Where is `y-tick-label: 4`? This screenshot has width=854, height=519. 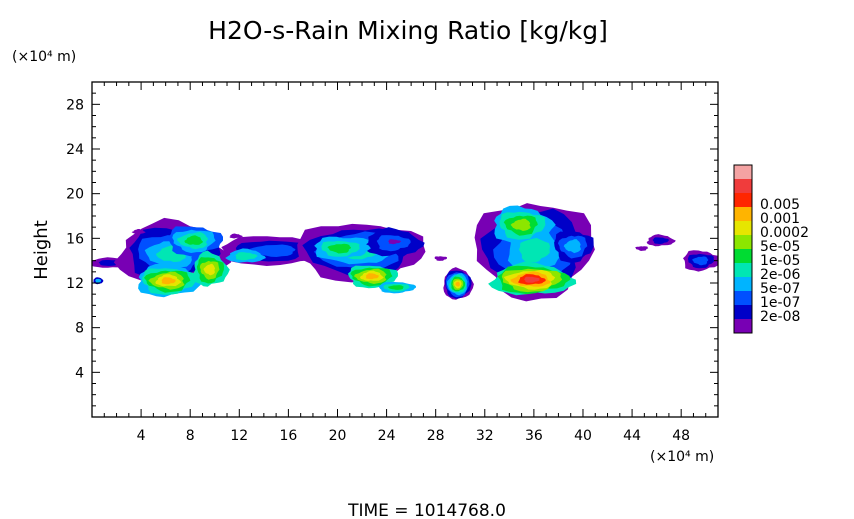 y-tick-label: 4 is located at coordinates (79, 373).